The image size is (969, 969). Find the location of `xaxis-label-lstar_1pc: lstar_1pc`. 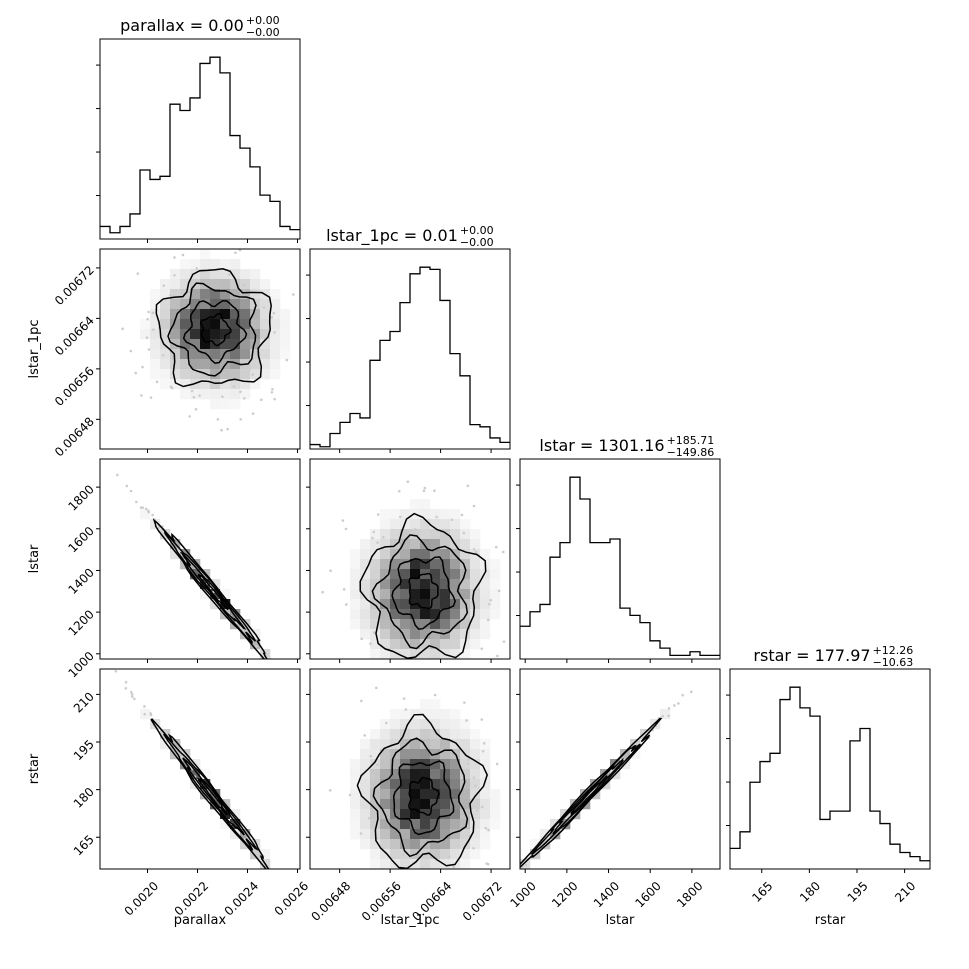

xaxis-label-lstar_1pc: lstar_1pc is located at coordinates (410, 920).